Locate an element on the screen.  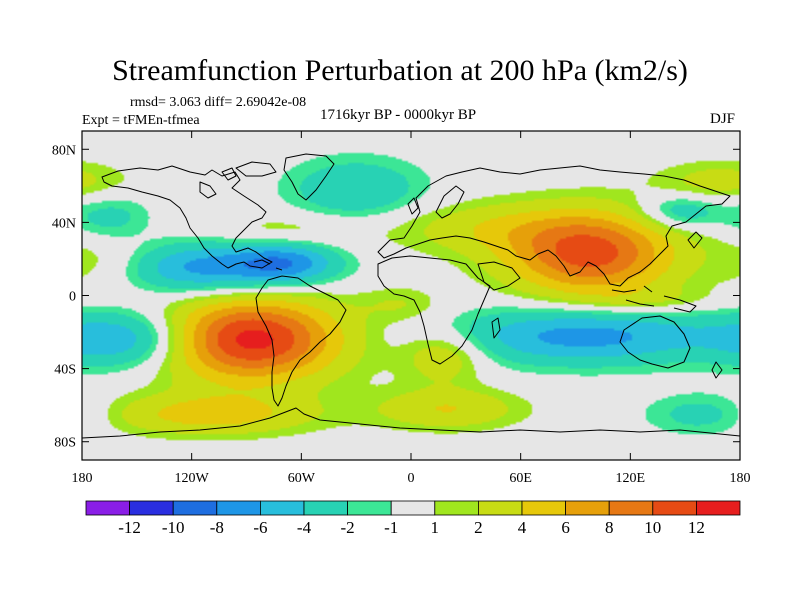
experiment-label: Expt = tFMEn-tfmea is located at coordinates (141, 120).